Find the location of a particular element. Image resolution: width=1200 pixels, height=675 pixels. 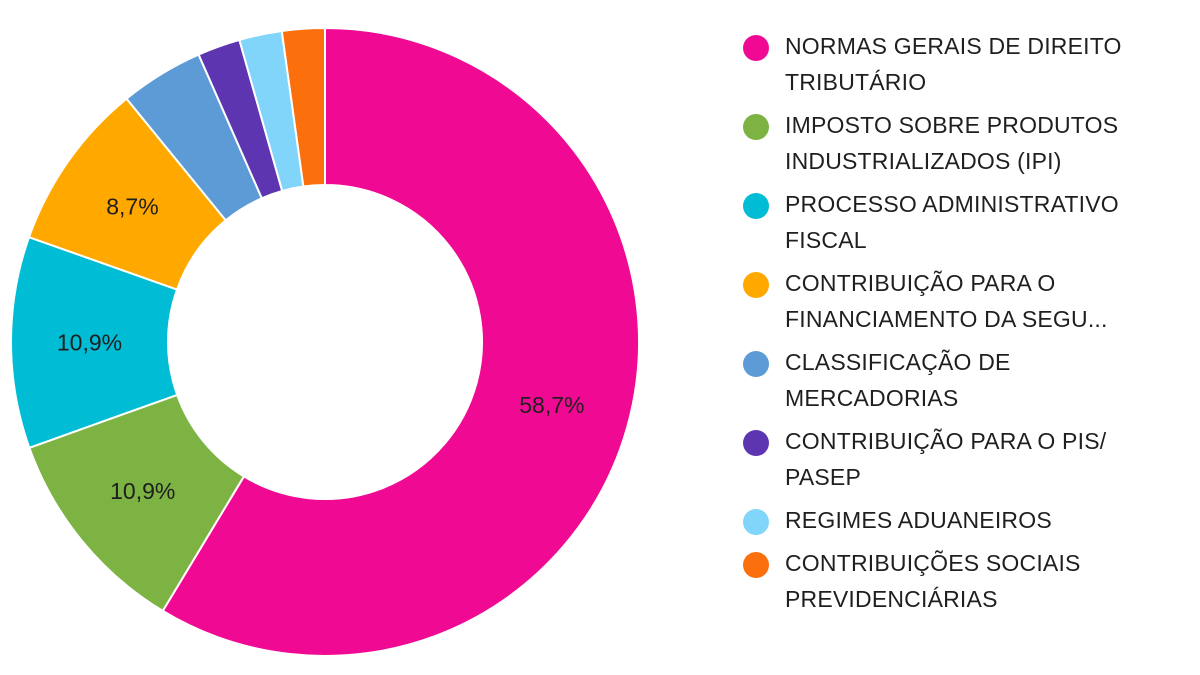

legend-item-5: CONTRIBUIÇÃO PARA O PIS/PASEP is located at coordinates (963, 459).